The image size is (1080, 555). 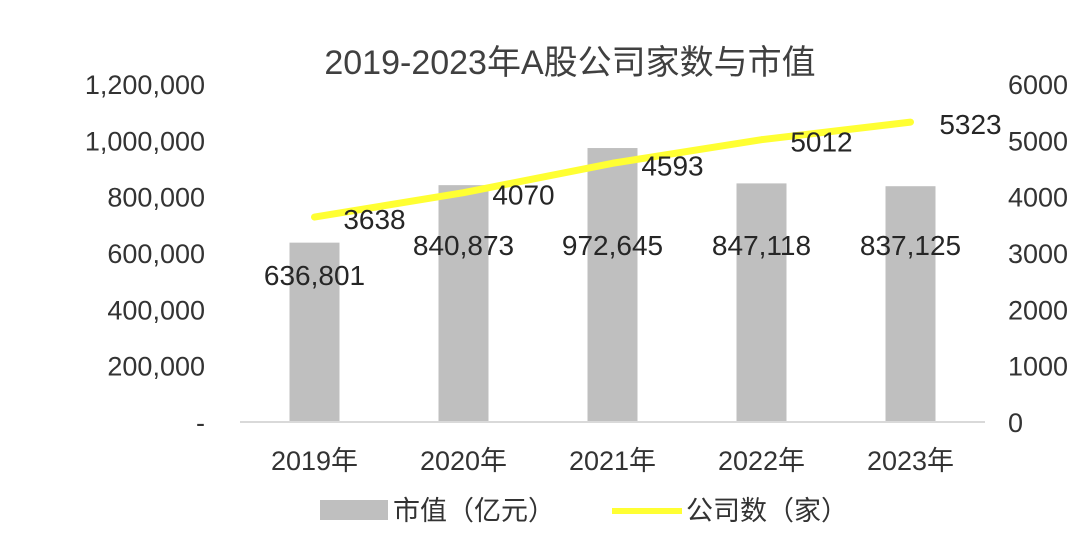 What do you see at coordinates (584, 511) in the screenshot?
I see `legend: 市值（亿元） 公司数（家）` at bounding box center [584, 511].